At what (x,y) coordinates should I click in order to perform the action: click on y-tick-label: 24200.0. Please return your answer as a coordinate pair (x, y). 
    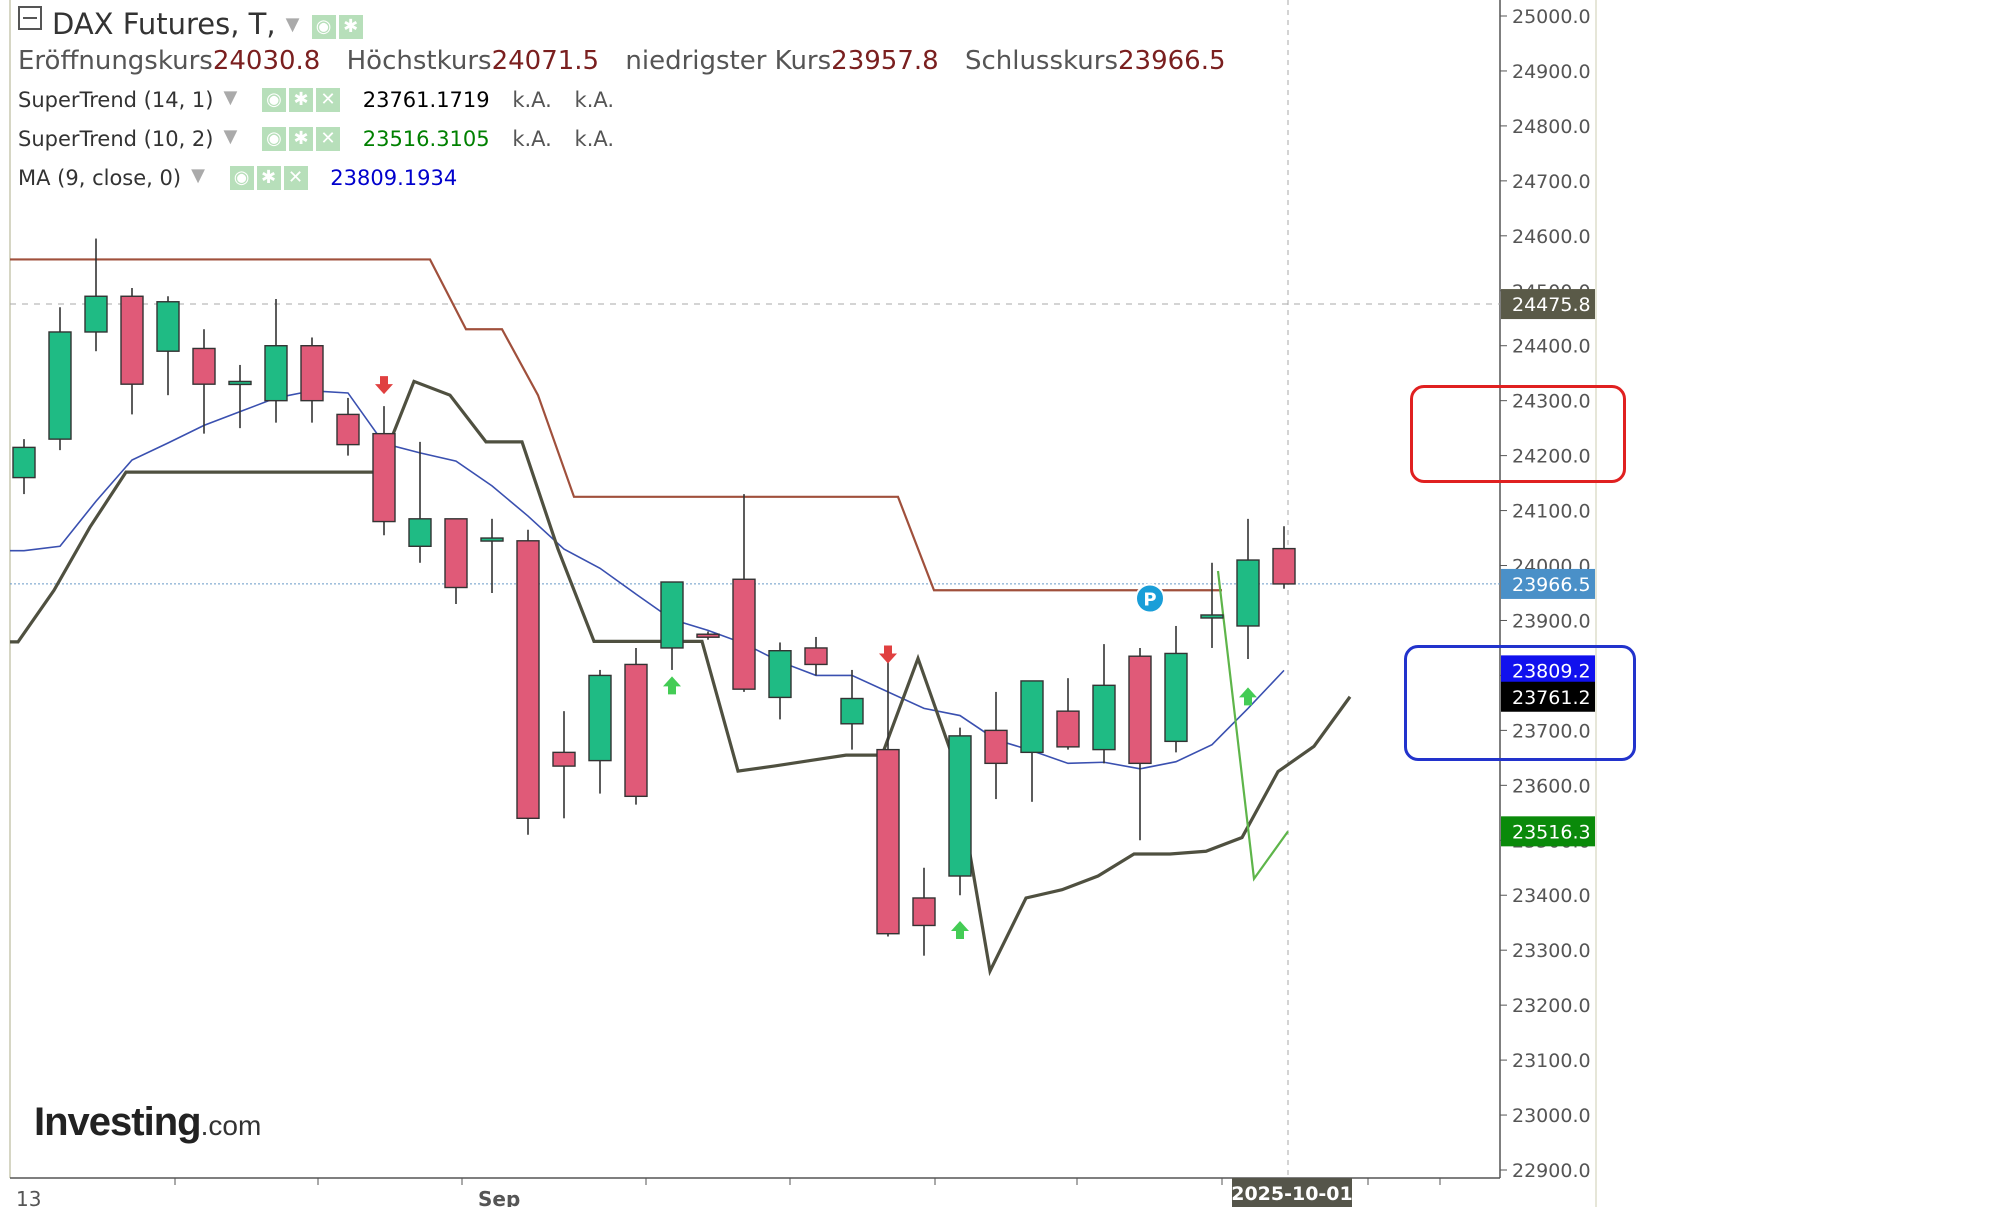
    Looking at the image, I should click on (1551, 457).